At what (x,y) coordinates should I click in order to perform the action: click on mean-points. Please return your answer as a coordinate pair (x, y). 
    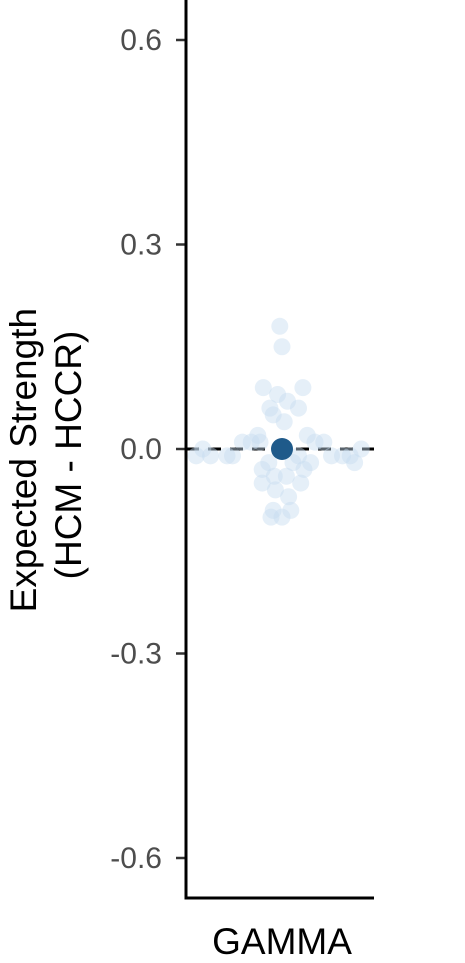
    Looking at the image, I should click on (282, 449).